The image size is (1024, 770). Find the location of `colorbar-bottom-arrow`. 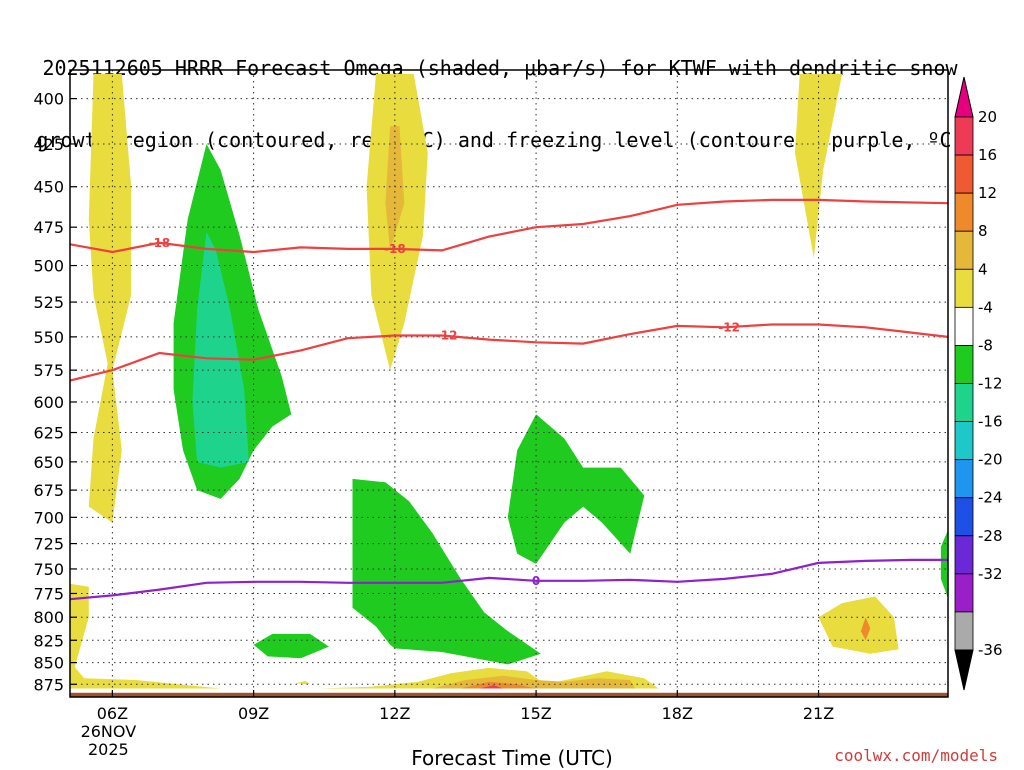

colorbar-bottom-arrow is located at coordinates (964, 670).